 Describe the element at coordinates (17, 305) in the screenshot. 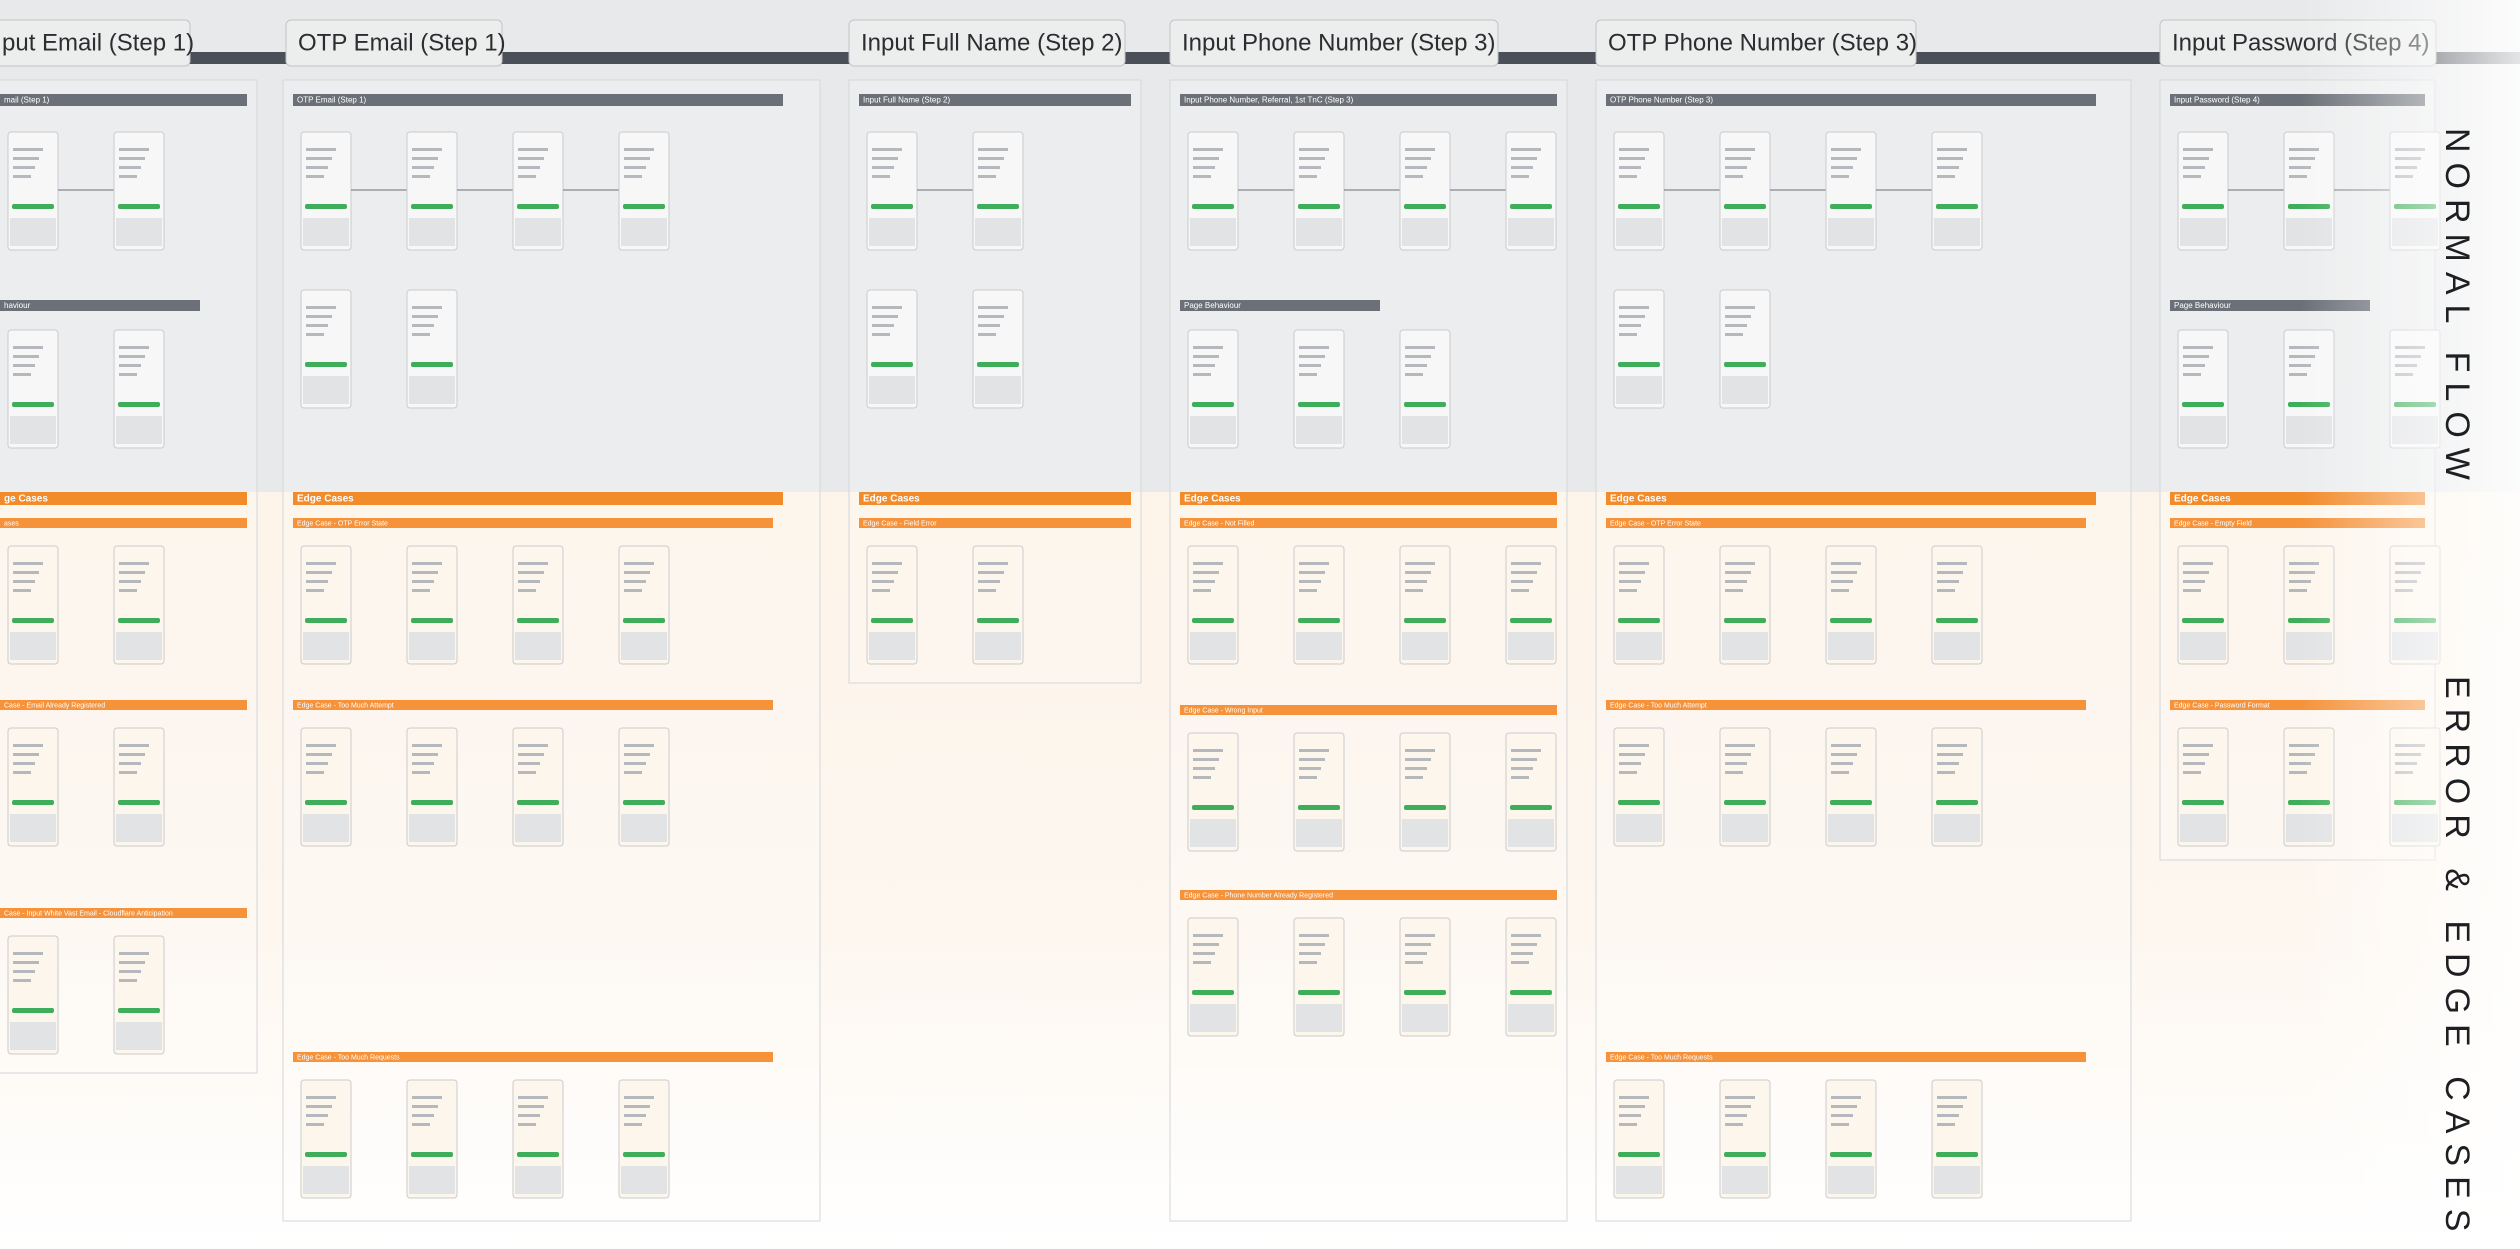

I see `behaviour-title: haviour` at that location.